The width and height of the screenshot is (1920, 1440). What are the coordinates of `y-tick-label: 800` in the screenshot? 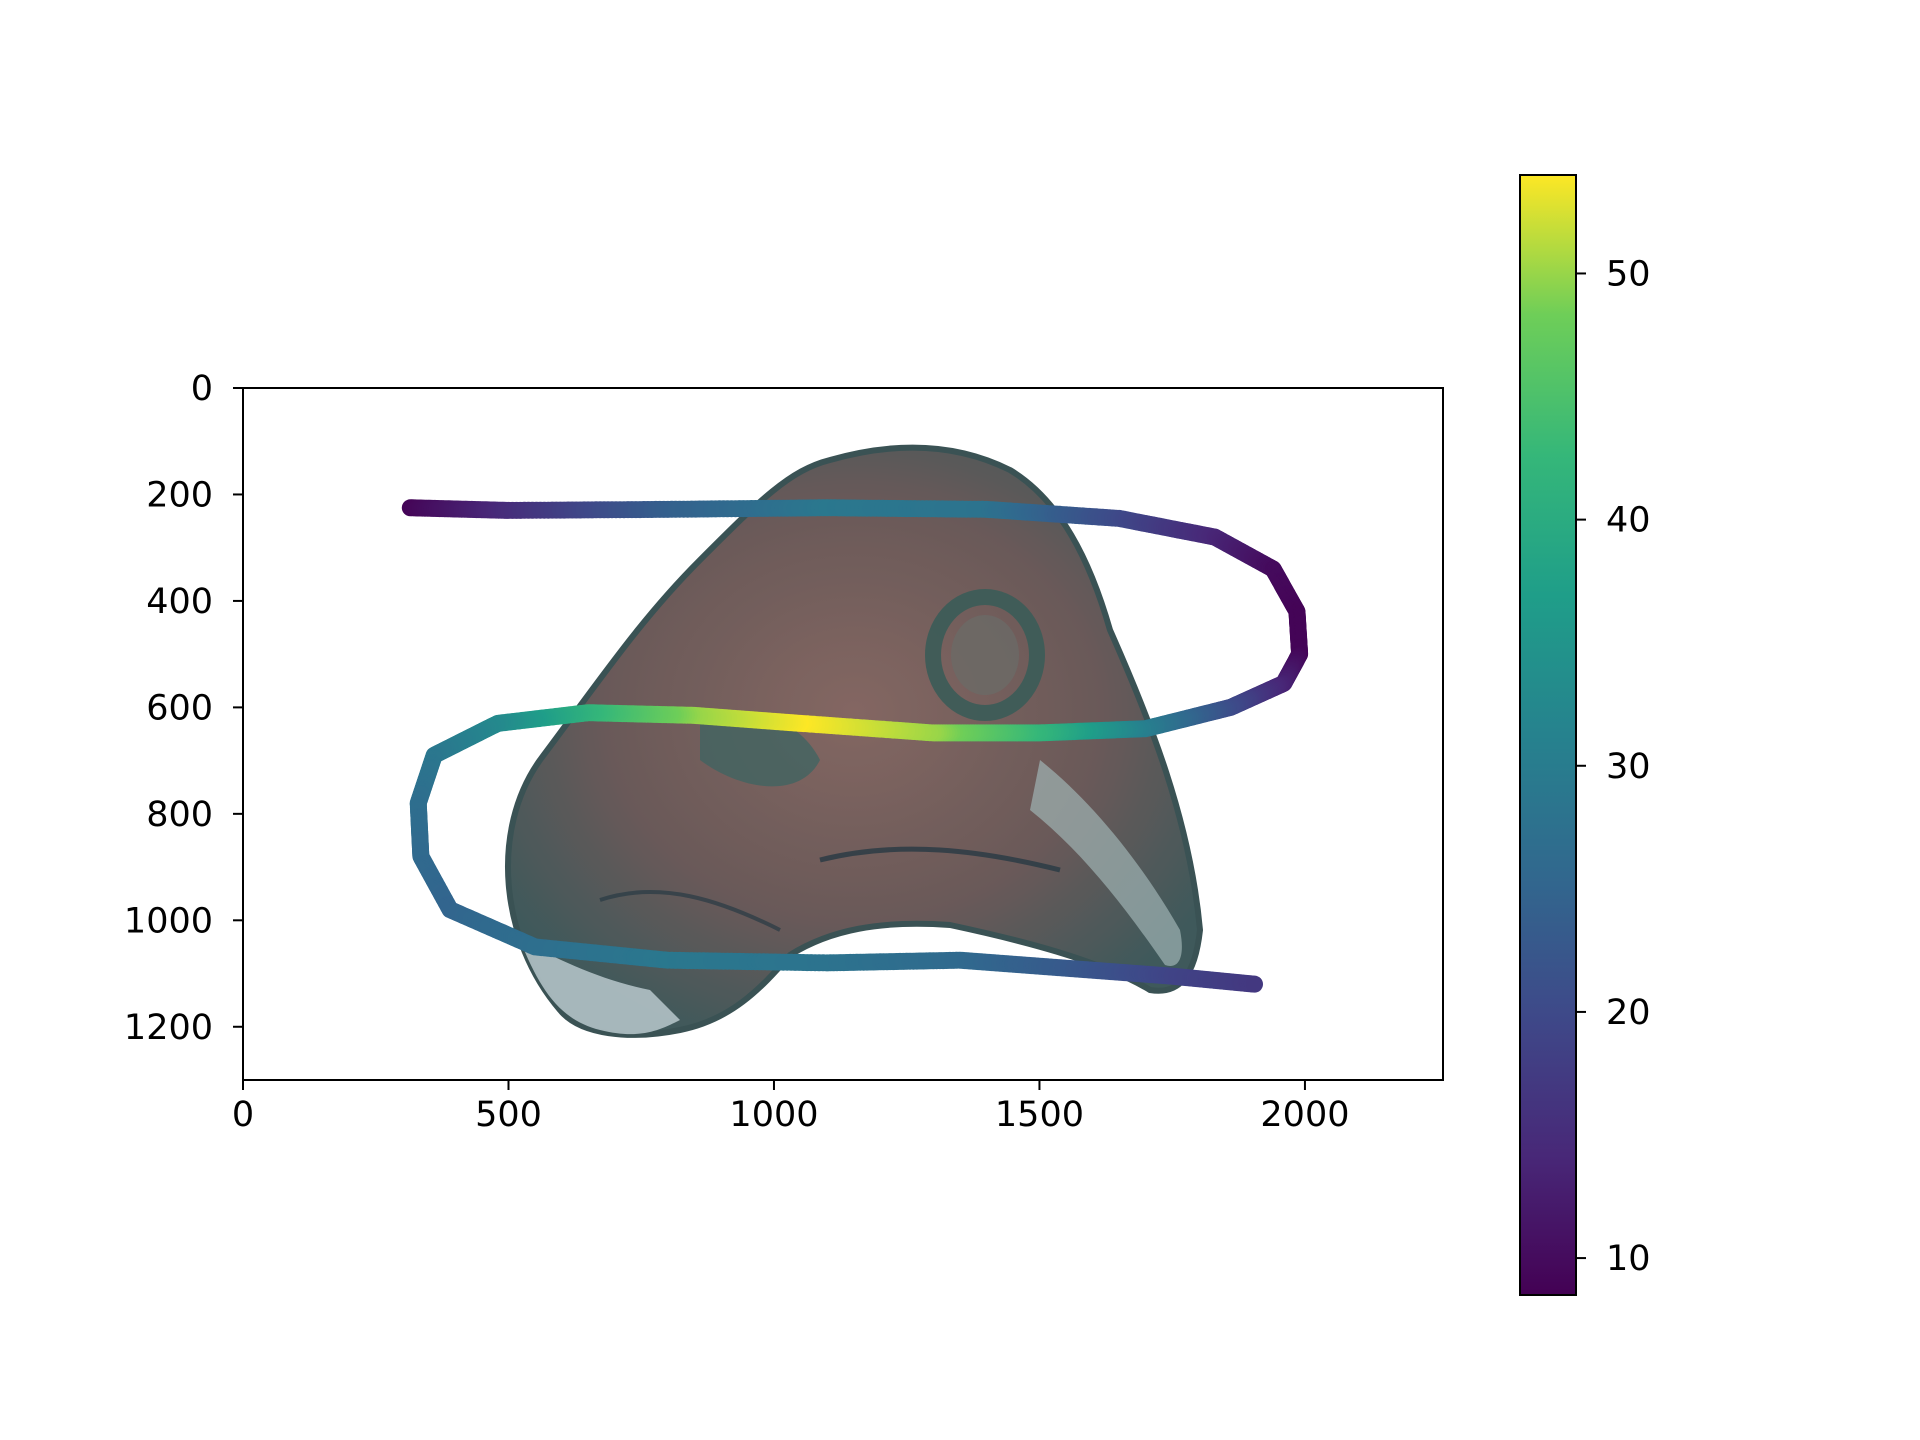 It's located at (179, 815).